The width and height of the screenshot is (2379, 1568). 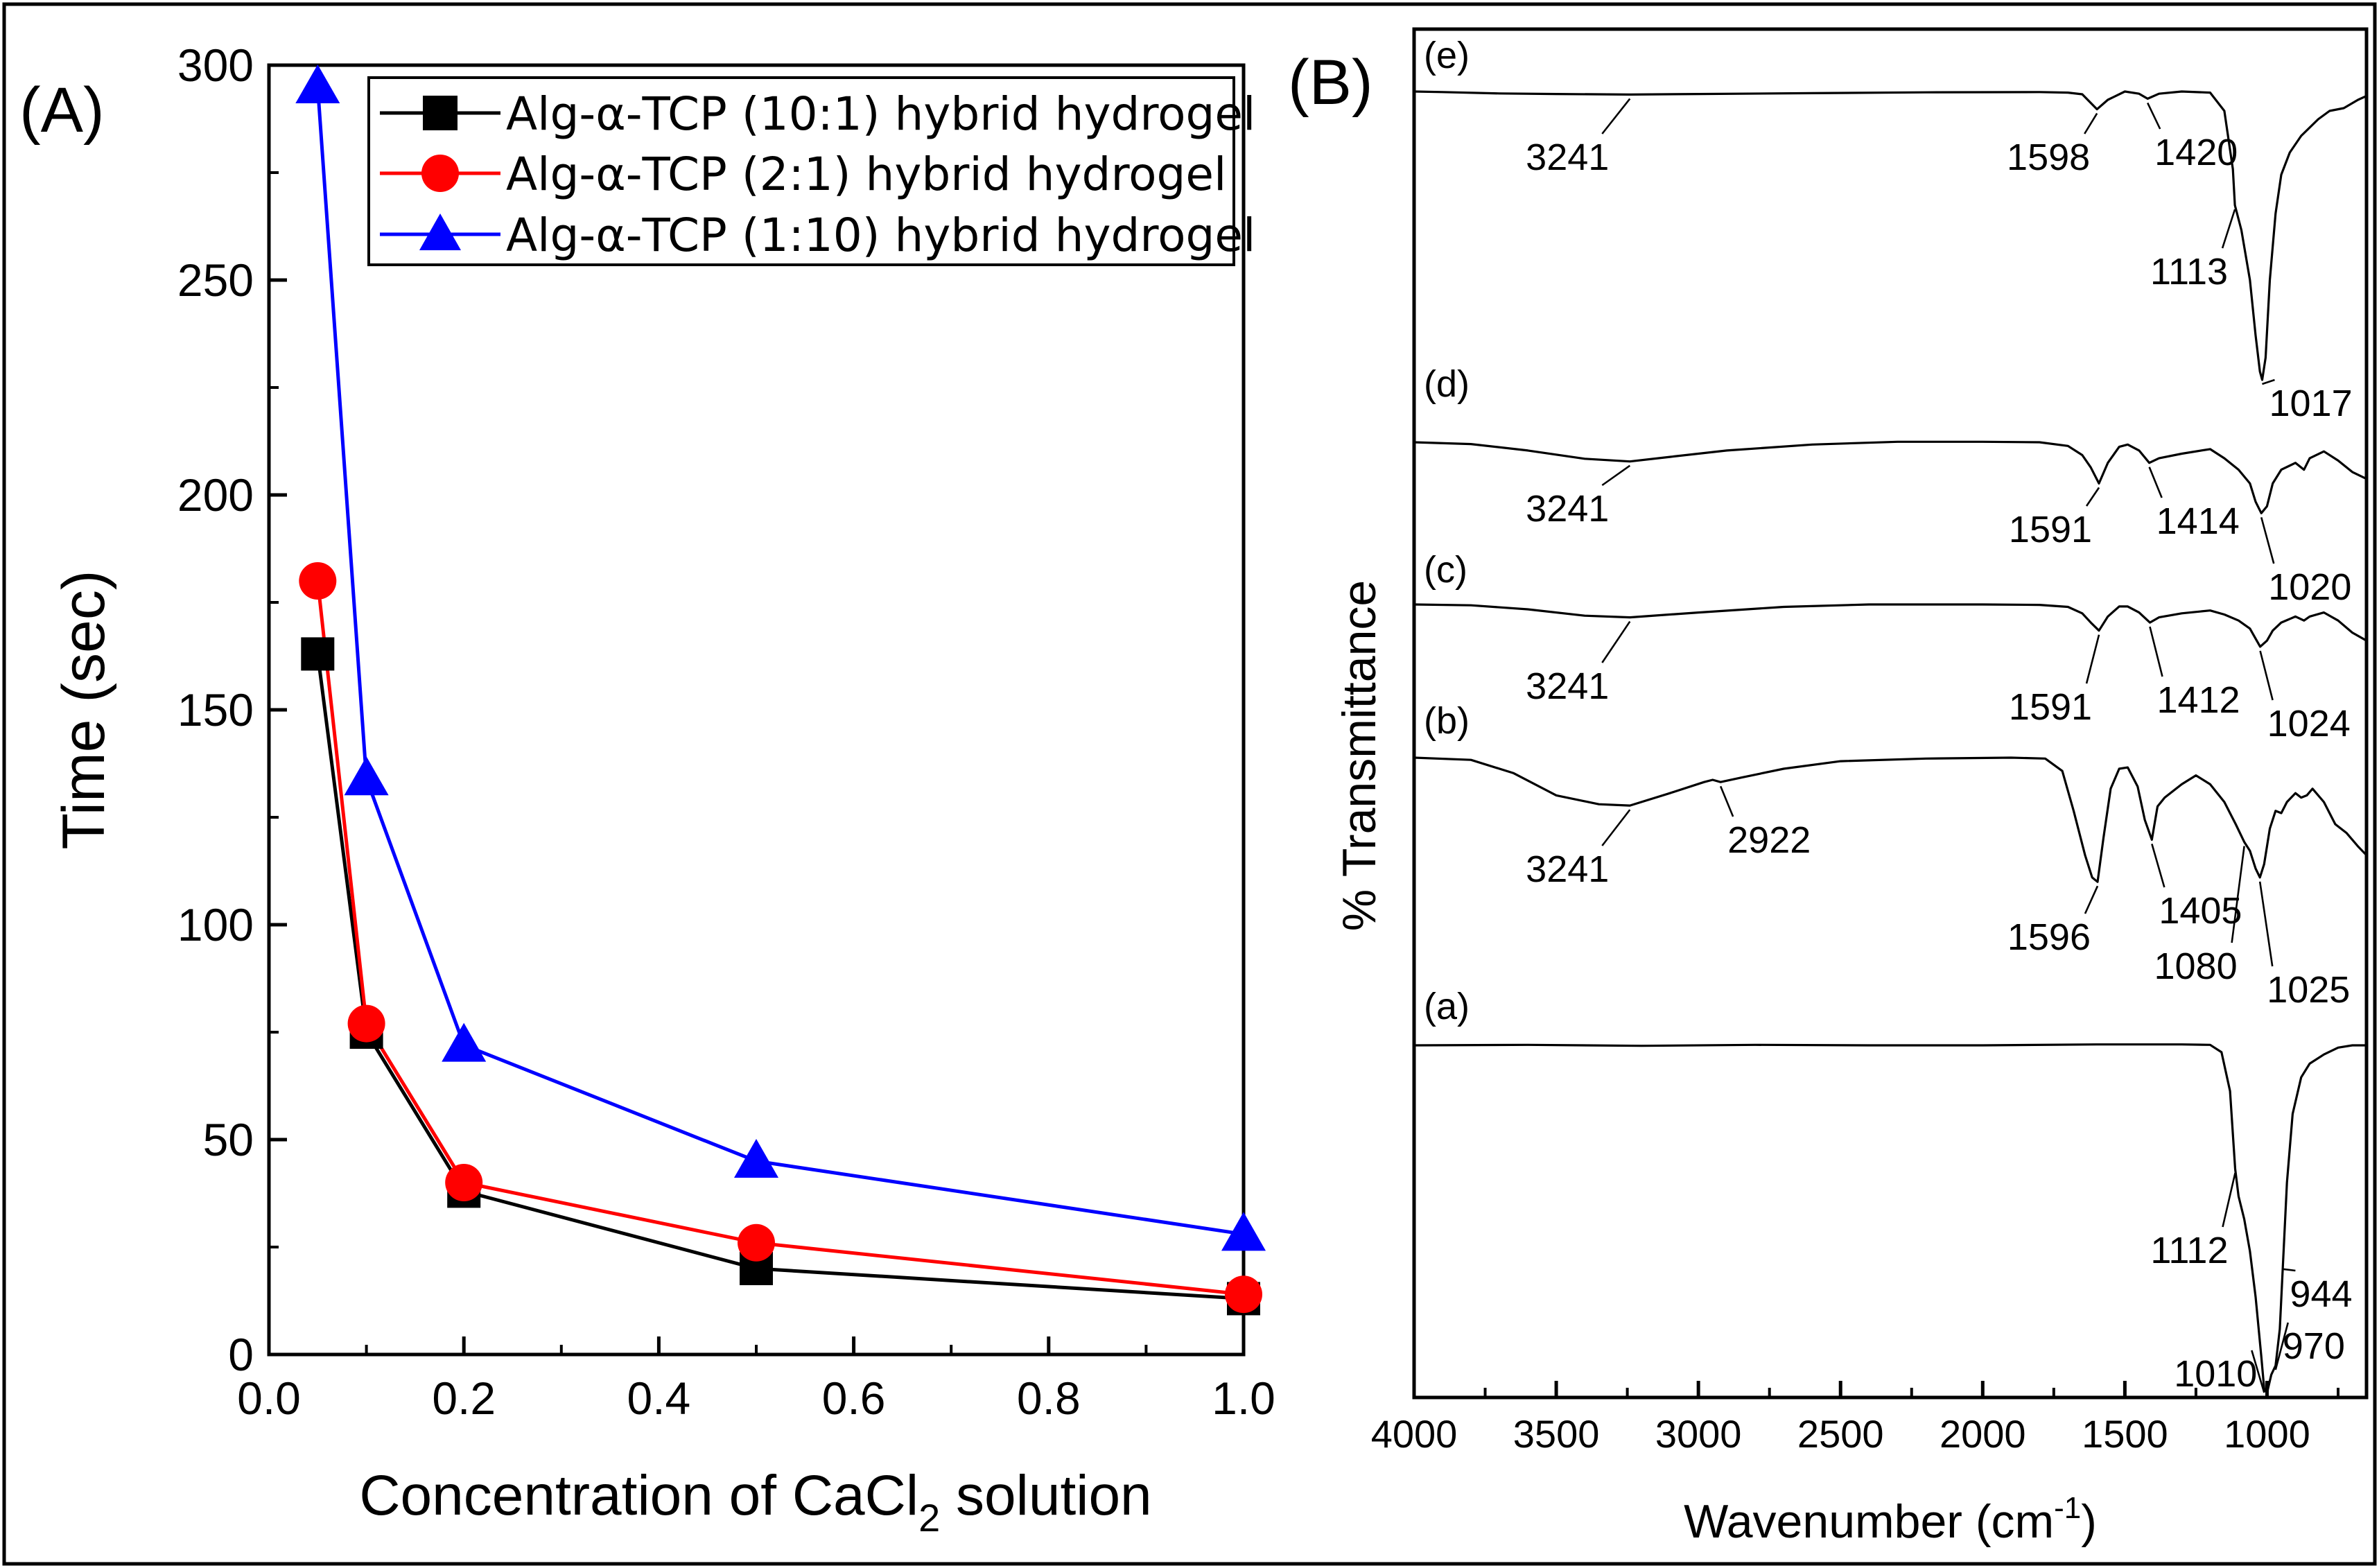 What do you see at coordinates (659, 1398) in the screenshot?
I see `x-tick-label: 0.4` at bounding box center [659, 1398].